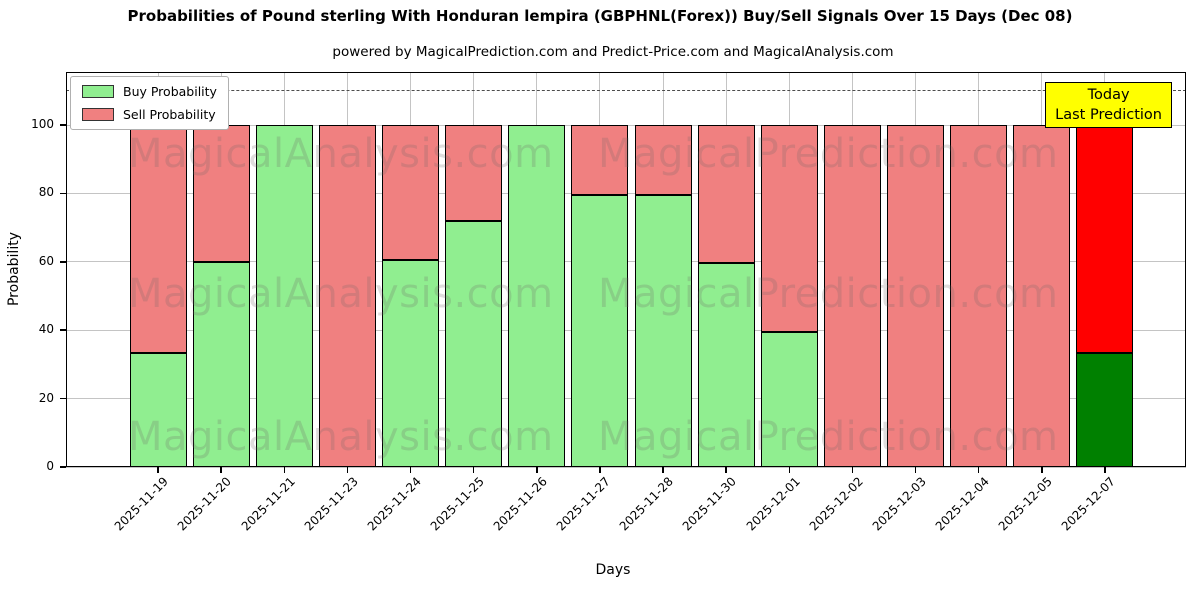 The height and width of the screenshot is (600, 1200). I want to click on legend: Buy Probability Sell Probability, so click(149, 103).